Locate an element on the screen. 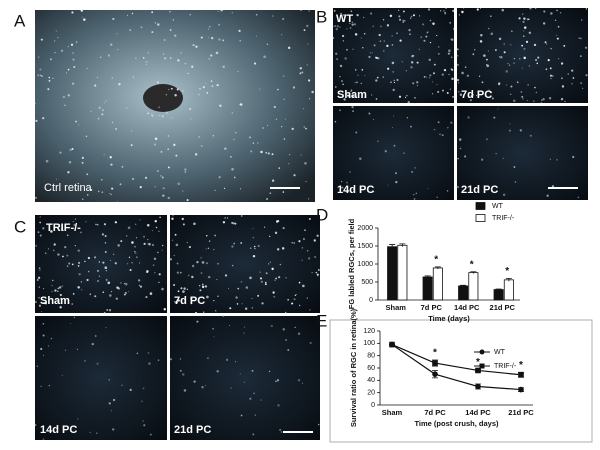  y-tick-label: 1500 is located at coordinates (365, 246).